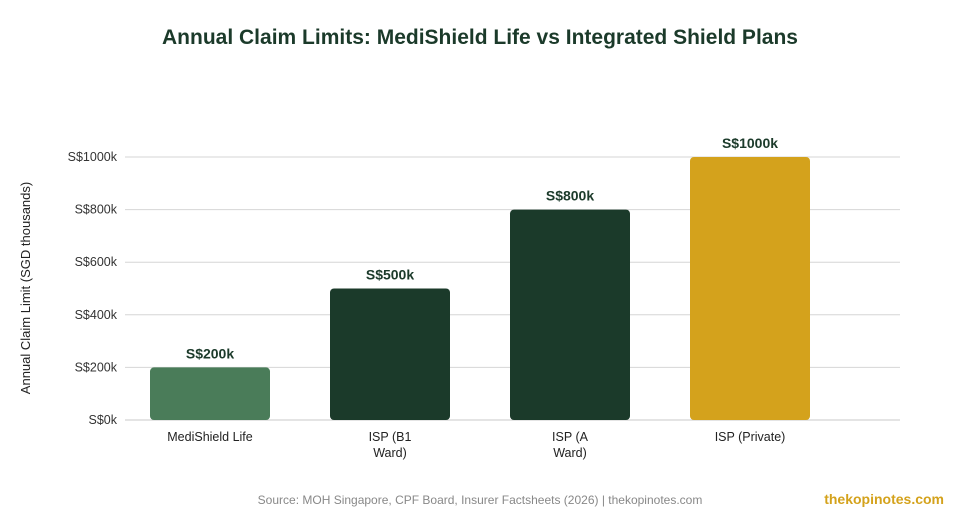 The image size is (960, 520). Describe the element at coordinates (884, 499) in the screenshot. I see `brand-watermark: thekopinotes.com` at that location.